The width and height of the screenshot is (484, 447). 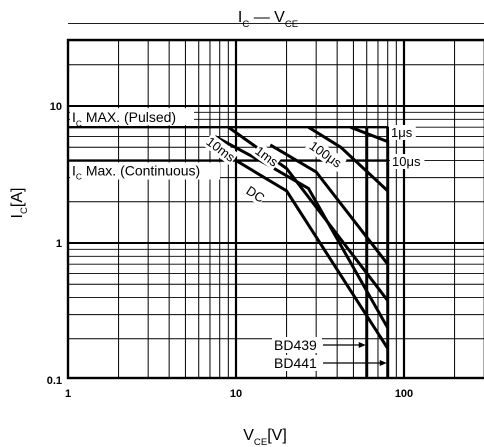 What do you see at coordinates (68, 394) in the screenshot?
I see `x-tick-label: 1` at bounding box center [68, 394].